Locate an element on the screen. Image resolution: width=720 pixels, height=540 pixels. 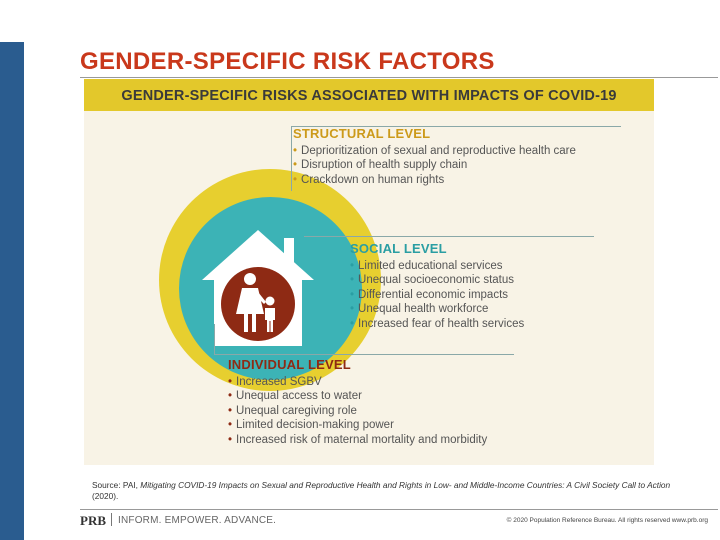
list-item: • Unequal socioeconomic status is located at coordinates (432, 280).